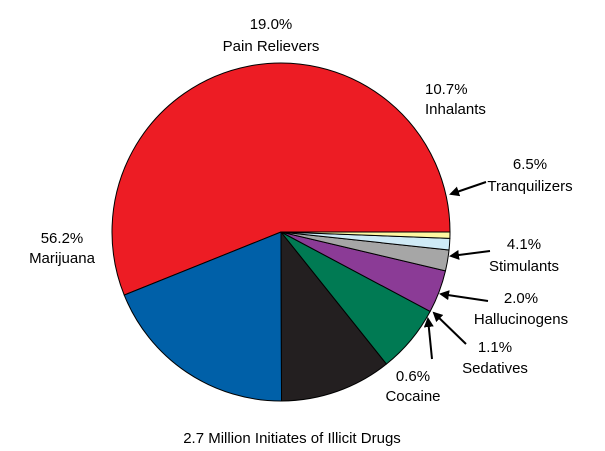 The width and height of the screenshot is (605, 451). I want to click on leader-arrow-sedatives, so click(449, 328).